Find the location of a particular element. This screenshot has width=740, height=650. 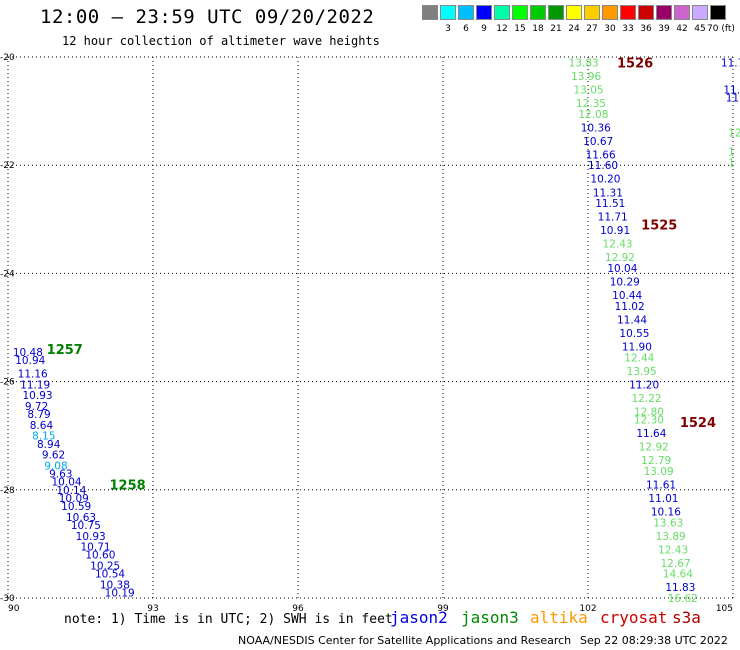

scale-label: 70 (ft) is located at coordinates (721, 29).